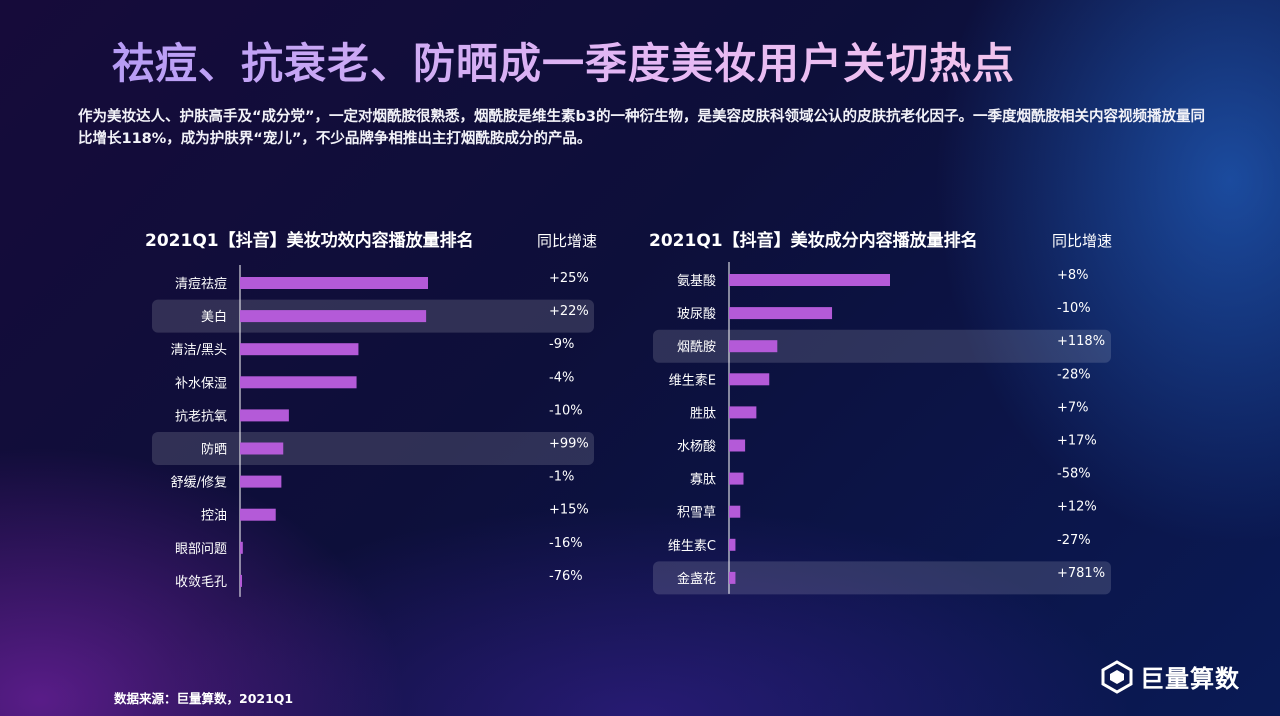 This screenshot has width=1280, height=716. I want to click on category-label: 清痘祛痘, so click(201, 284).